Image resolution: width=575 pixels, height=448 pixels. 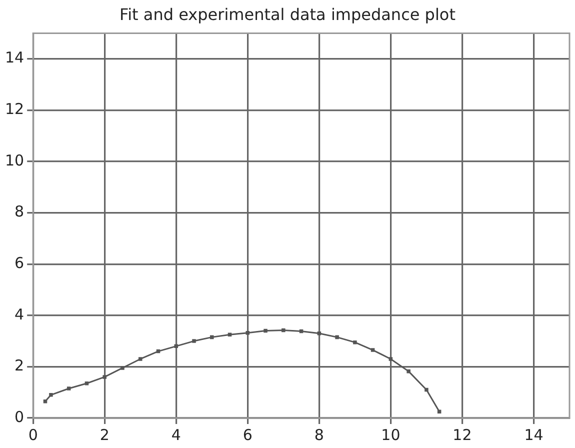 What do you see at coordinates (534, 435) in the screenshot?
I see `x-tick-label: 14` at bounding box center [534, 435].